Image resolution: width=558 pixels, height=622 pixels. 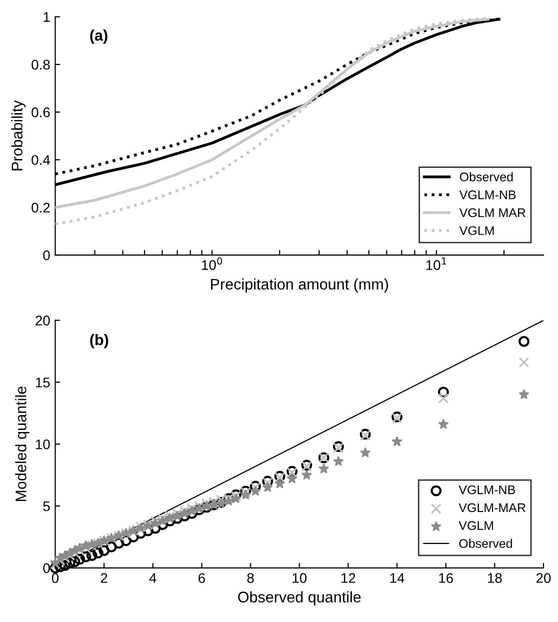 I want to click on y-tick-label: 20, so click(x=43, y=321).